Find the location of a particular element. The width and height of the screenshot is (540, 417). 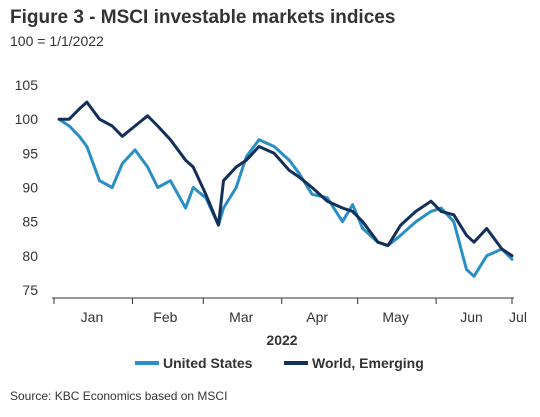

y-axis-tick-labels: 75 80 85 90 95 100 105 is located at coordinates (27, 187).